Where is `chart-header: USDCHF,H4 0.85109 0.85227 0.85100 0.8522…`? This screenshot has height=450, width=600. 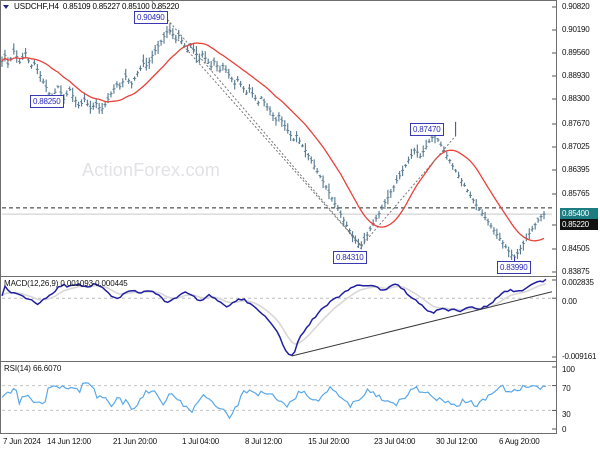 chart-header: USDCHF,H4 0.85109 0.85227 0.85100 0.8522… is located at coordinates (91, 6).